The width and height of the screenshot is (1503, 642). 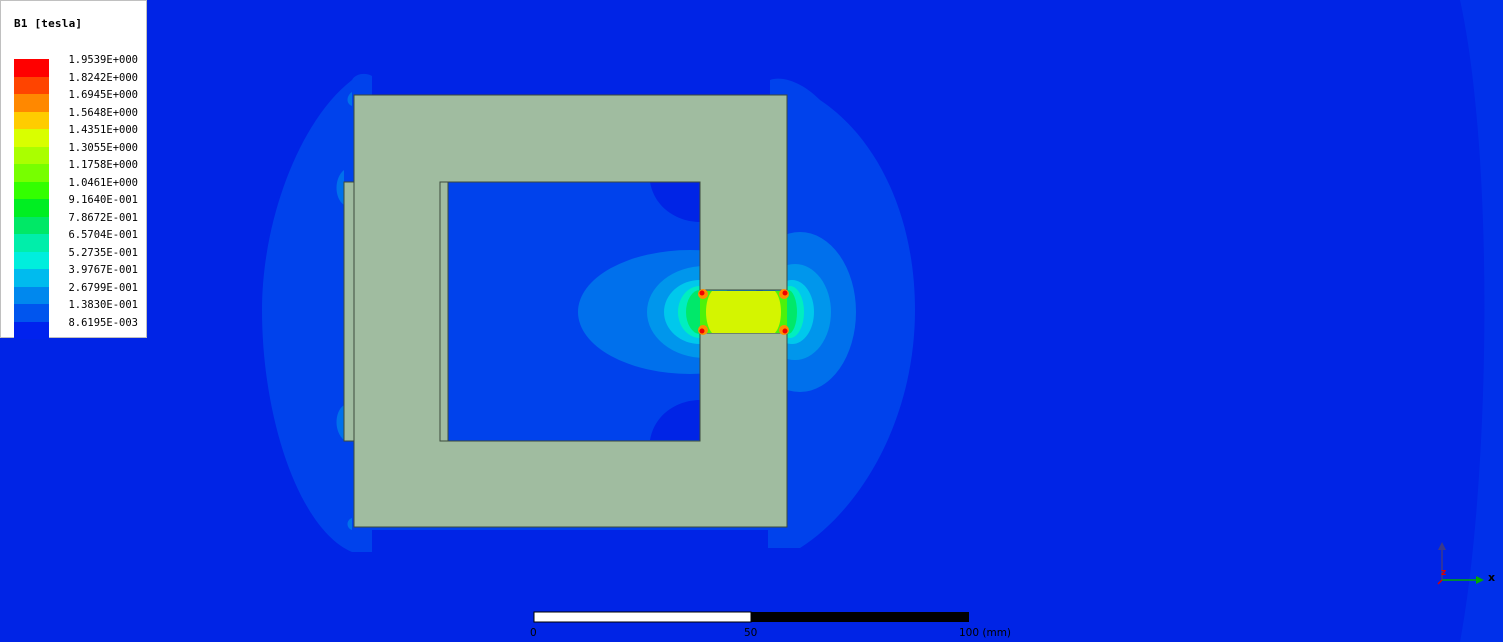 What do you see at coordinates (103, 77) in the screenshot?
I see `legend-value: 1.8242E+000` at bounding box center [103, 77].